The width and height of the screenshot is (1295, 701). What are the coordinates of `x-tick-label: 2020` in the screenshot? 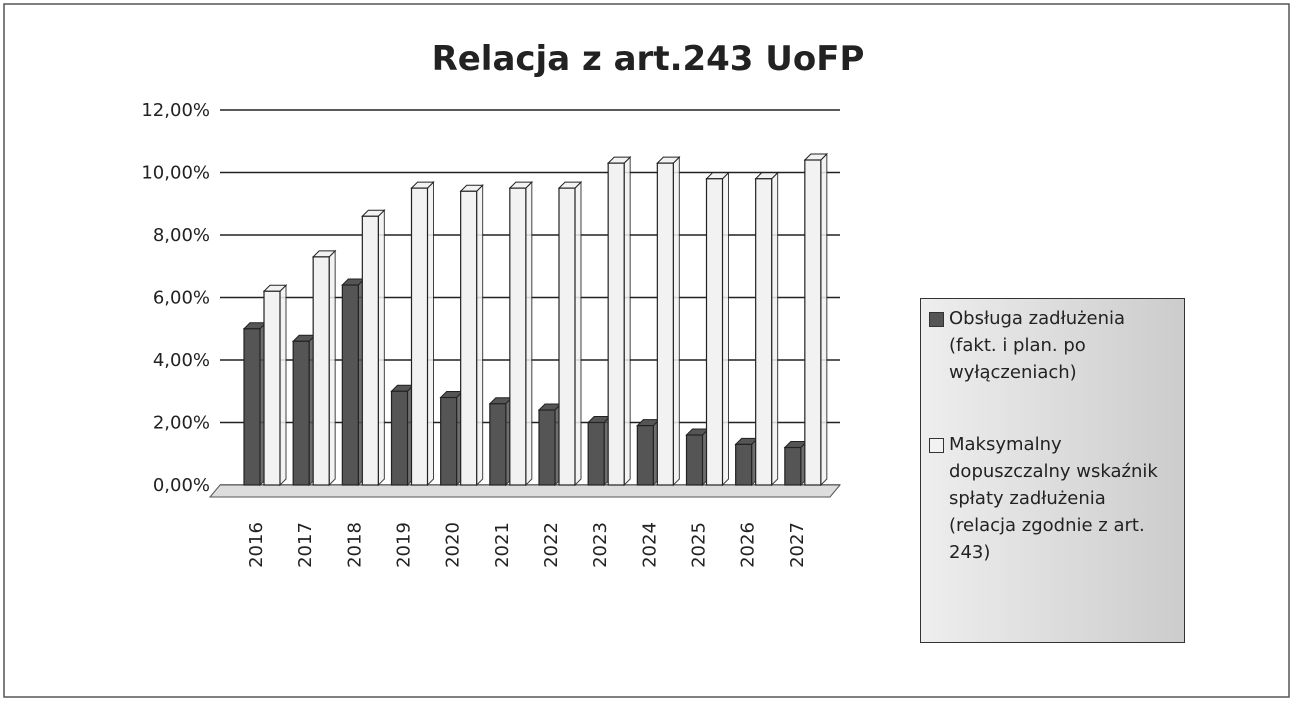 It's located at (453, 545).